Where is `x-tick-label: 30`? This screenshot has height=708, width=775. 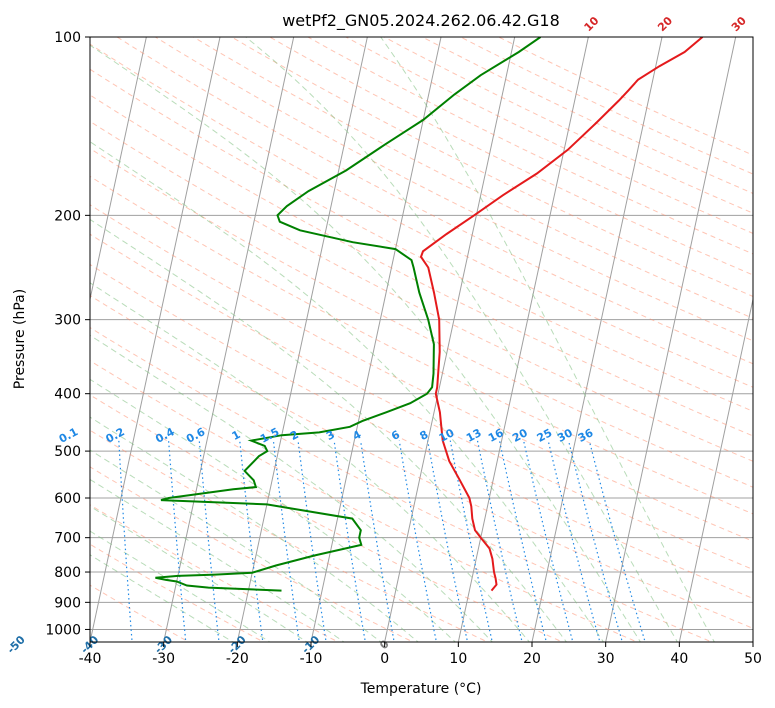 x-tick-label: 30 is located at coordinates (606, 659).